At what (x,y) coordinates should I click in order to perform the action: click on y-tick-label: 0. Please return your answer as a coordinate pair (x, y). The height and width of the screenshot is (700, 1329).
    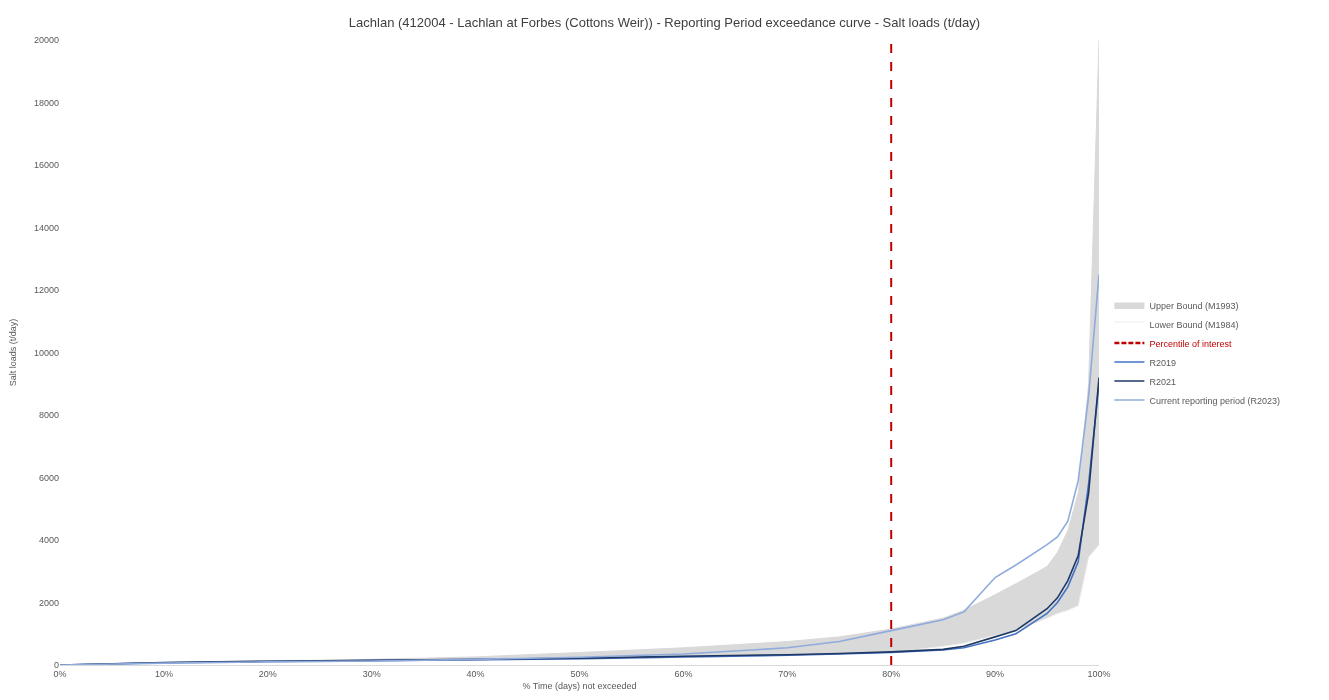
    Looking at the image, I should click on (56, 665).